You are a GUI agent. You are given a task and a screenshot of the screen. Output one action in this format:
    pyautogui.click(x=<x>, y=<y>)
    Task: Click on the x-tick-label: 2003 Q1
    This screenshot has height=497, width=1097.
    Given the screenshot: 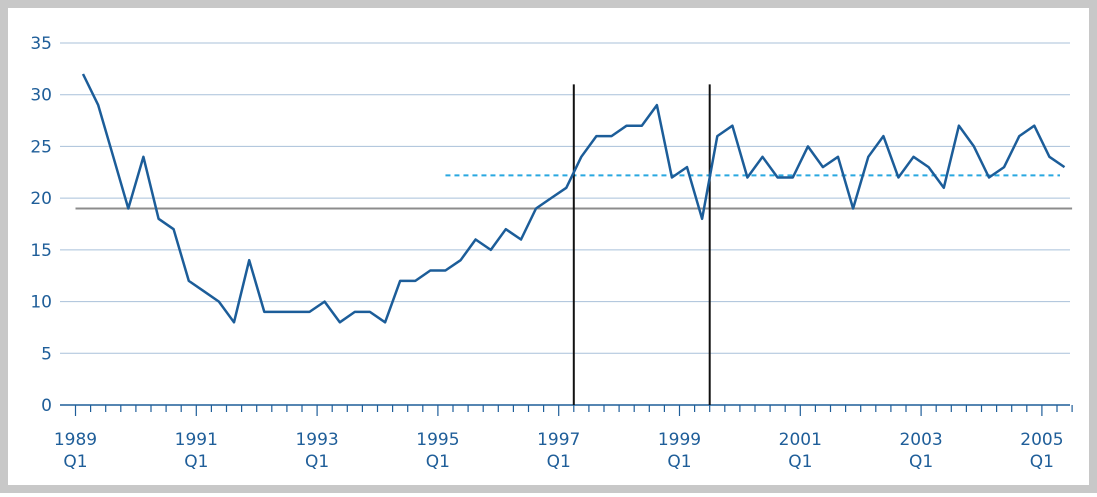 What is the action you would take?
    pyautogui.click(x=920, y=451)
    